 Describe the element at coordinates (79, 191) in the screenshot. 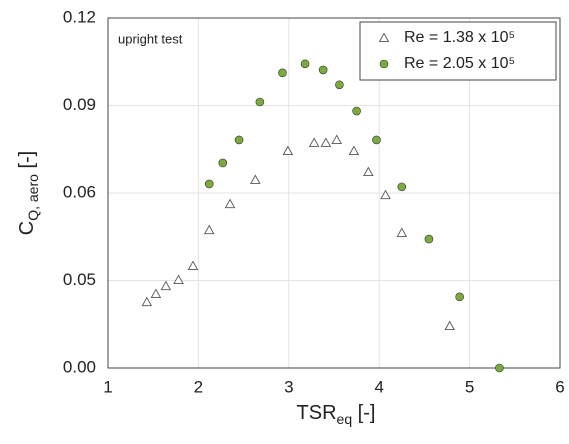

I see `y-tick-label: 0.06` at that location.